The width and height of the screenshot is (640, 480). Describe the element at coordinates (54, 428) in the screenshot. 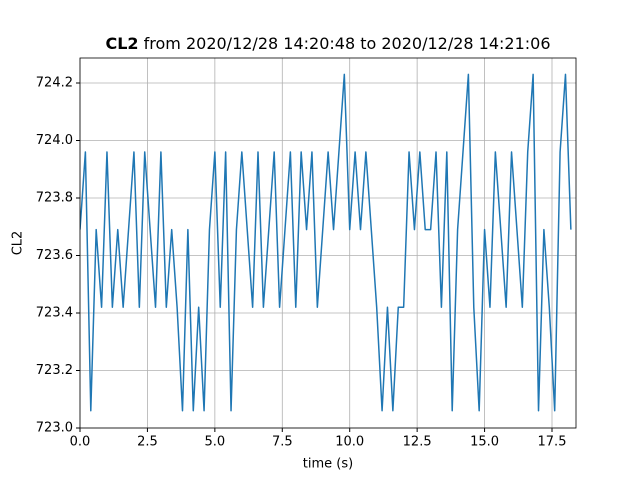

I see `y-tick-label: 723.0` at that location.